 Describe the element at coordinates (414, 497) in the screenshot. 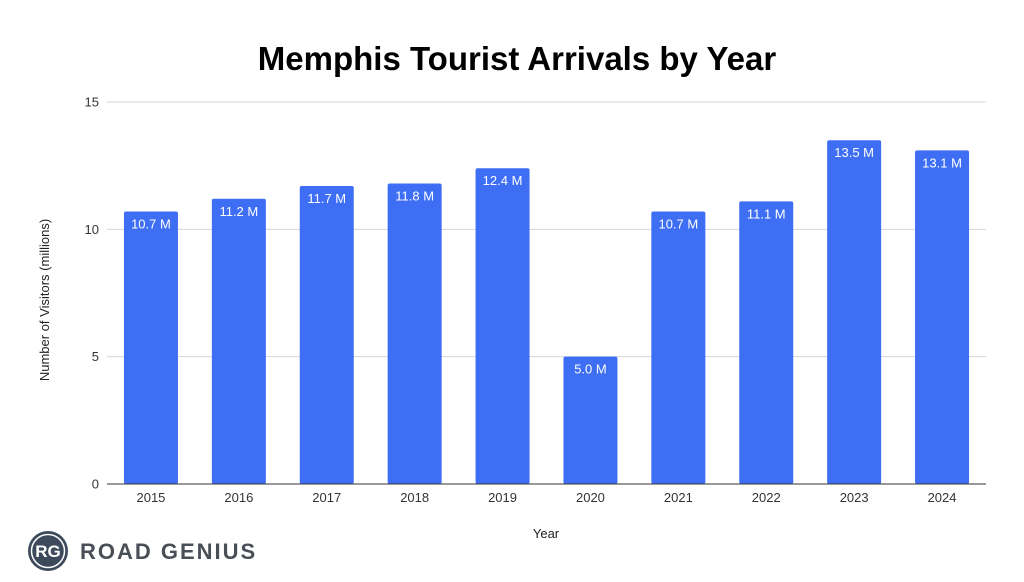

I see `x-tick-label-2018: 2018` at that location.